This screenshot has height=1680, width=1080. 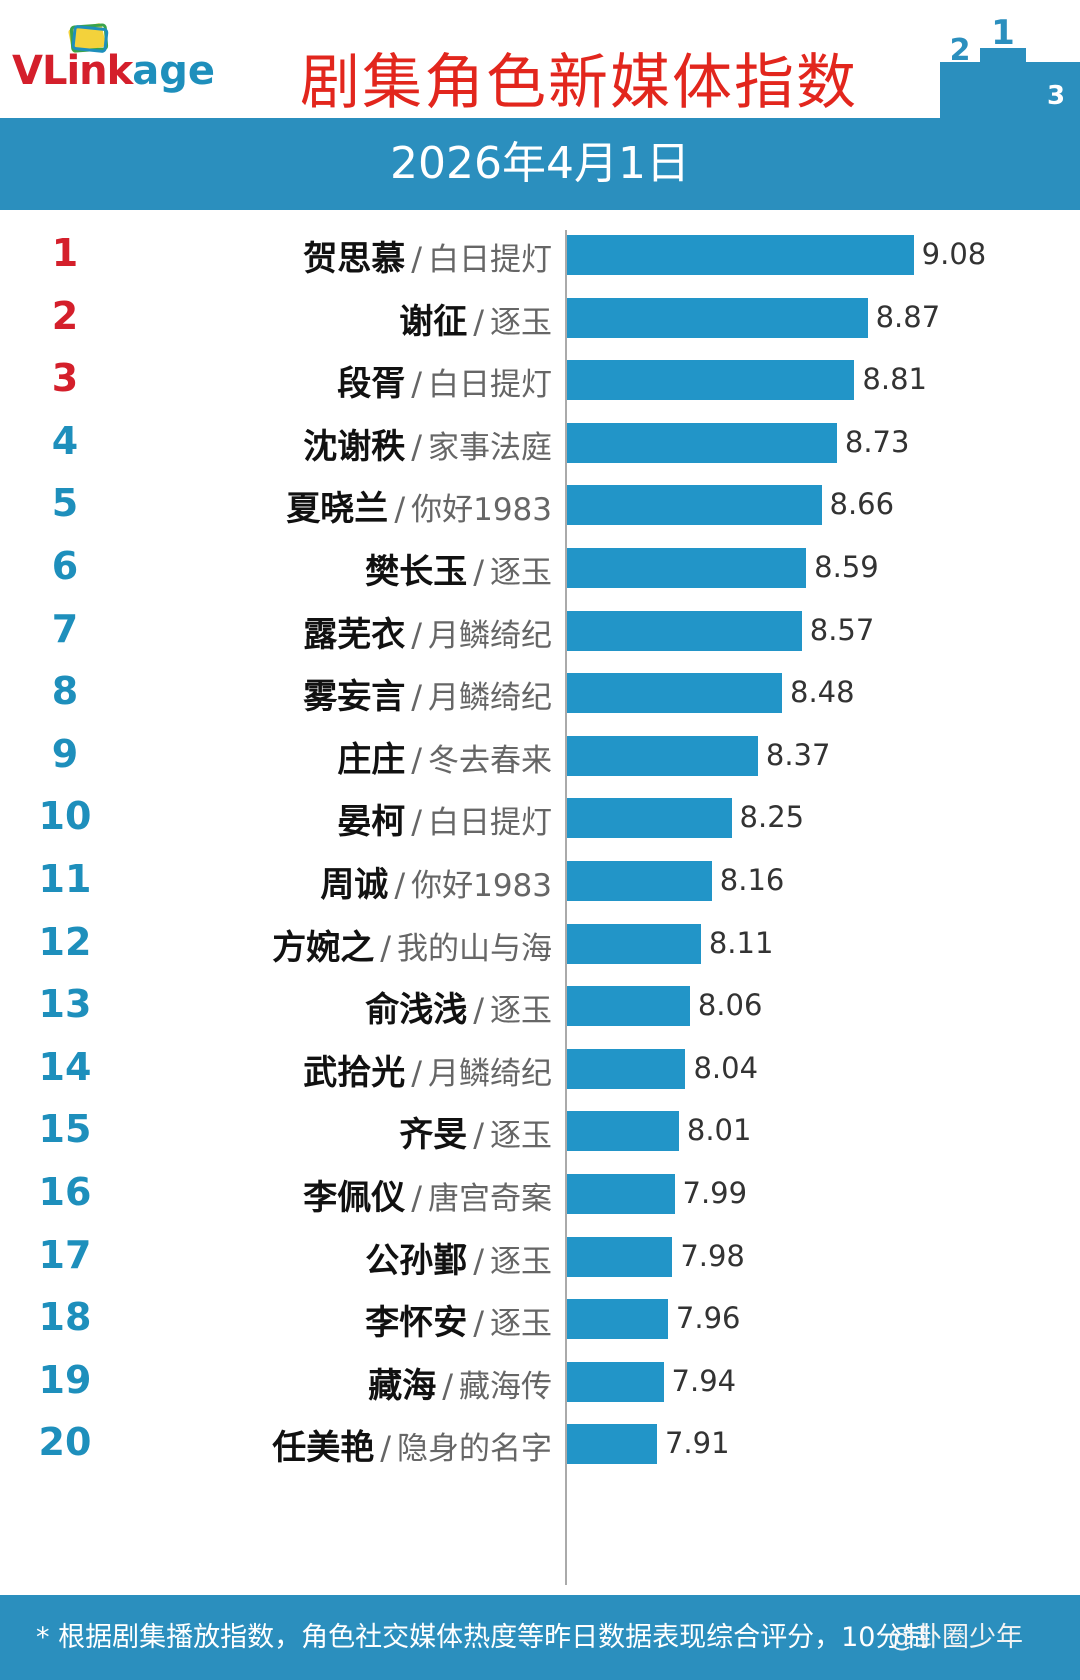 What do you see at coordinates (955, 1637) in the screenshot?
I see `watermark: @卦圈少年` at bounding box center [955, 1637].